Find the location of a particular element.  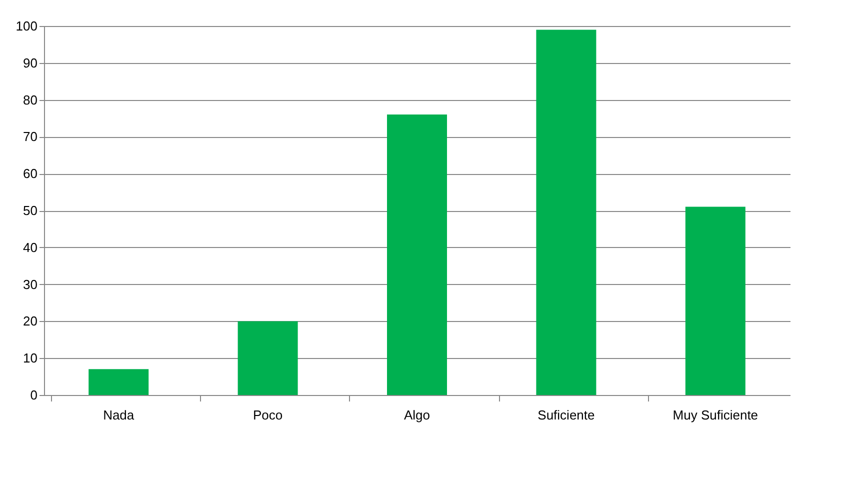

x-tick-label: Algo is located at coordinates (417, 415).